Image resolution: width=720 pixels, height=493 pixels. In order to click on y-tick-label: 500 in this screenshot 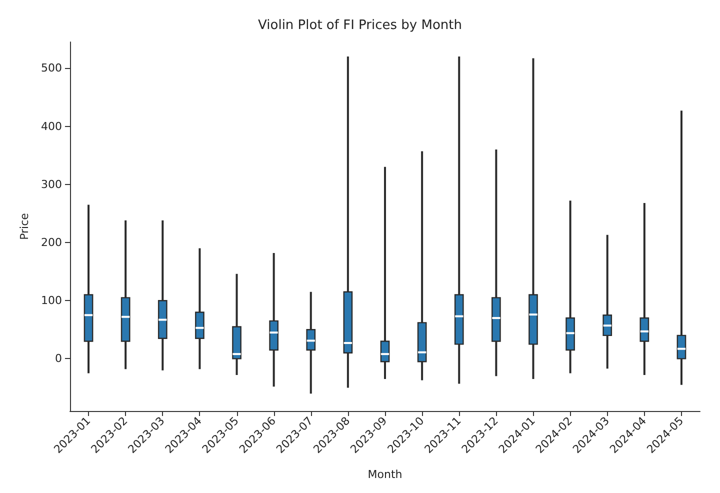, I will do `click(51, 68)`.